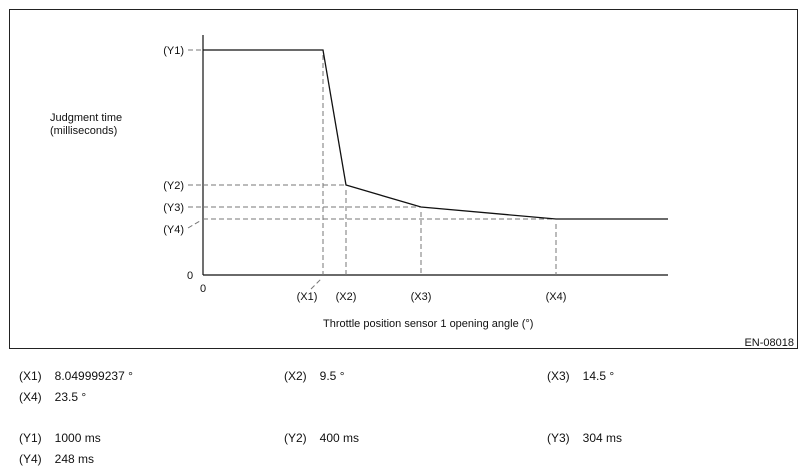 Image resolution: width=808 pixels, height=475 pixels. Describe the element at coordinates (173, 186) in the screenshot. I see `y-tick-label: (Y2)` at that location.